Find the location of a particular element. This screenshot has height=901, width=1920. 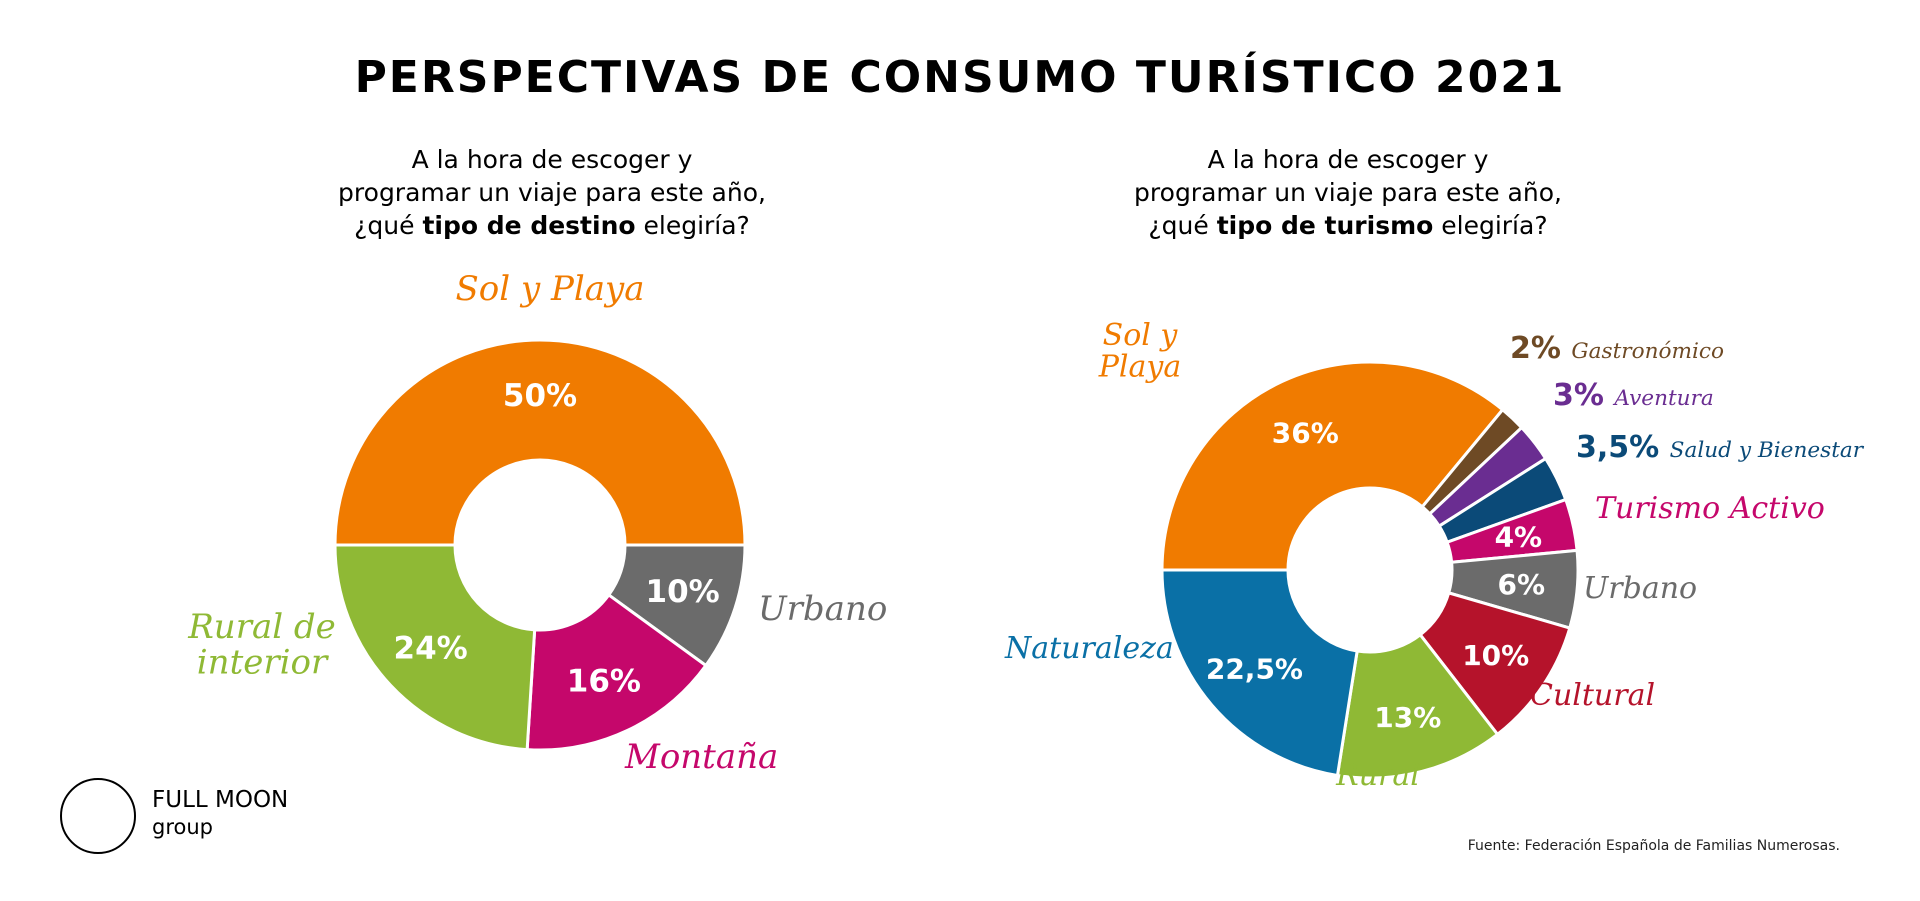

svg-text: Montaña is located at coordinates (701, 757).